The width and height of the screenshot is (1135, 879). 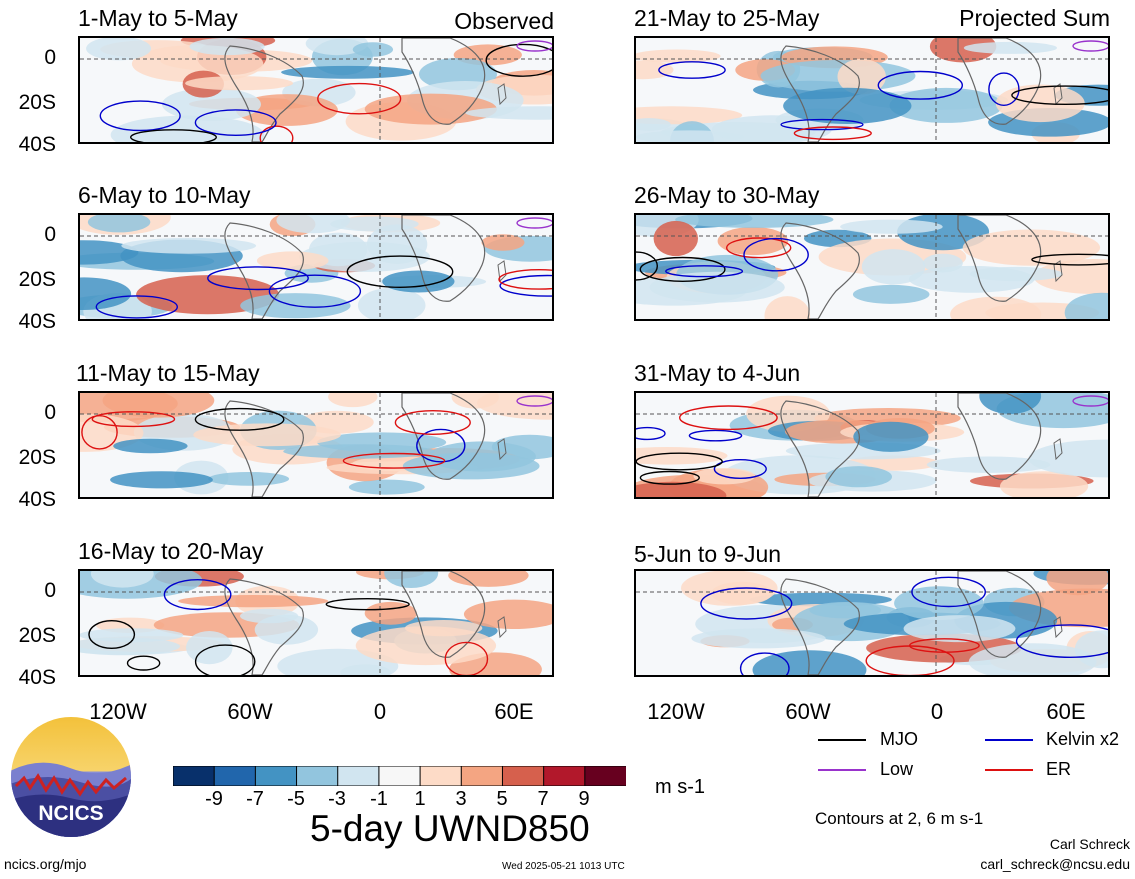 What do you see at coordinates (727, 18) in the screenshot?
I see `panel-title-5: 21-May to 25-May` at bounding box center [727, 18].